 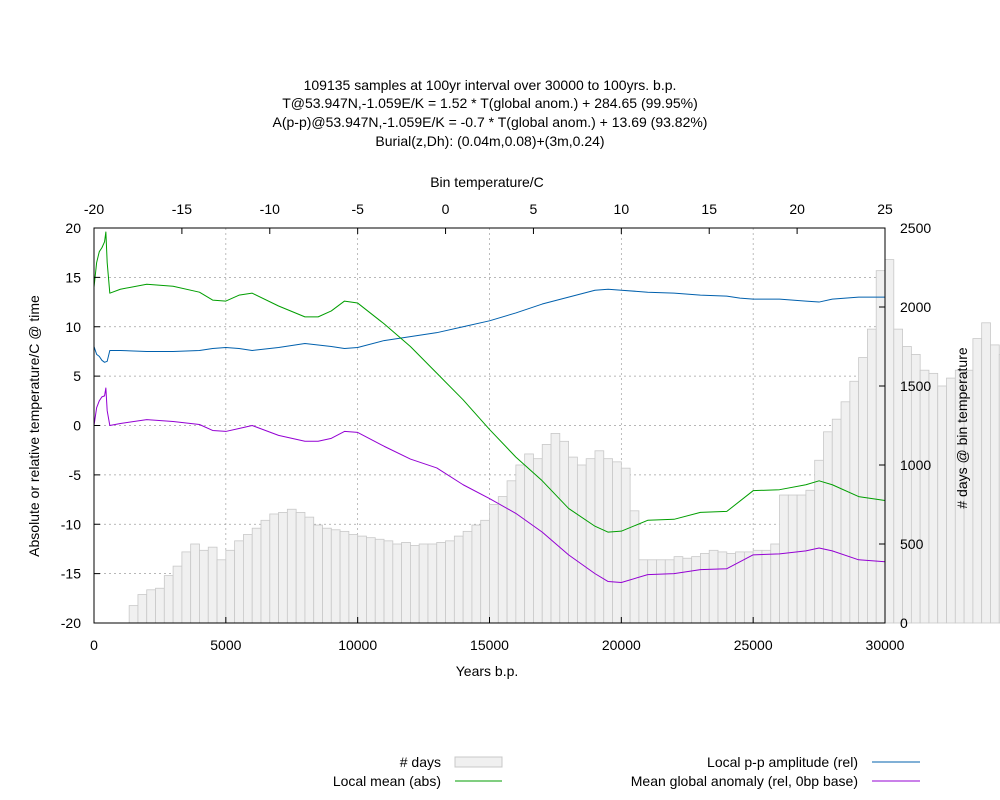 What do you see at coordinates (387, 781) in the screenshot?
I see `legend-label-local-mean: Local mean (abs)` at bounding box center [387, 781].